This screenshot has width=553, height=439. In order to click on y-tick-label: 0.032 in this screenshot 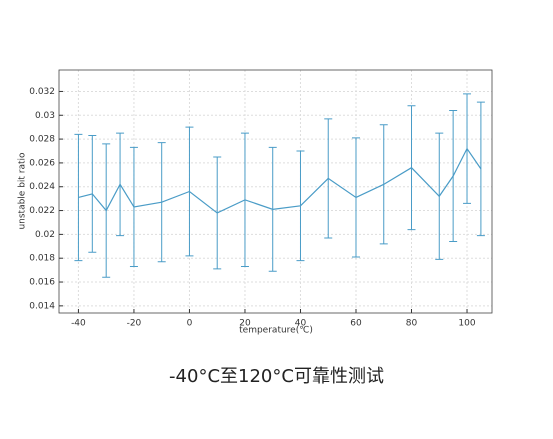, I will do `click(42, 92)`.